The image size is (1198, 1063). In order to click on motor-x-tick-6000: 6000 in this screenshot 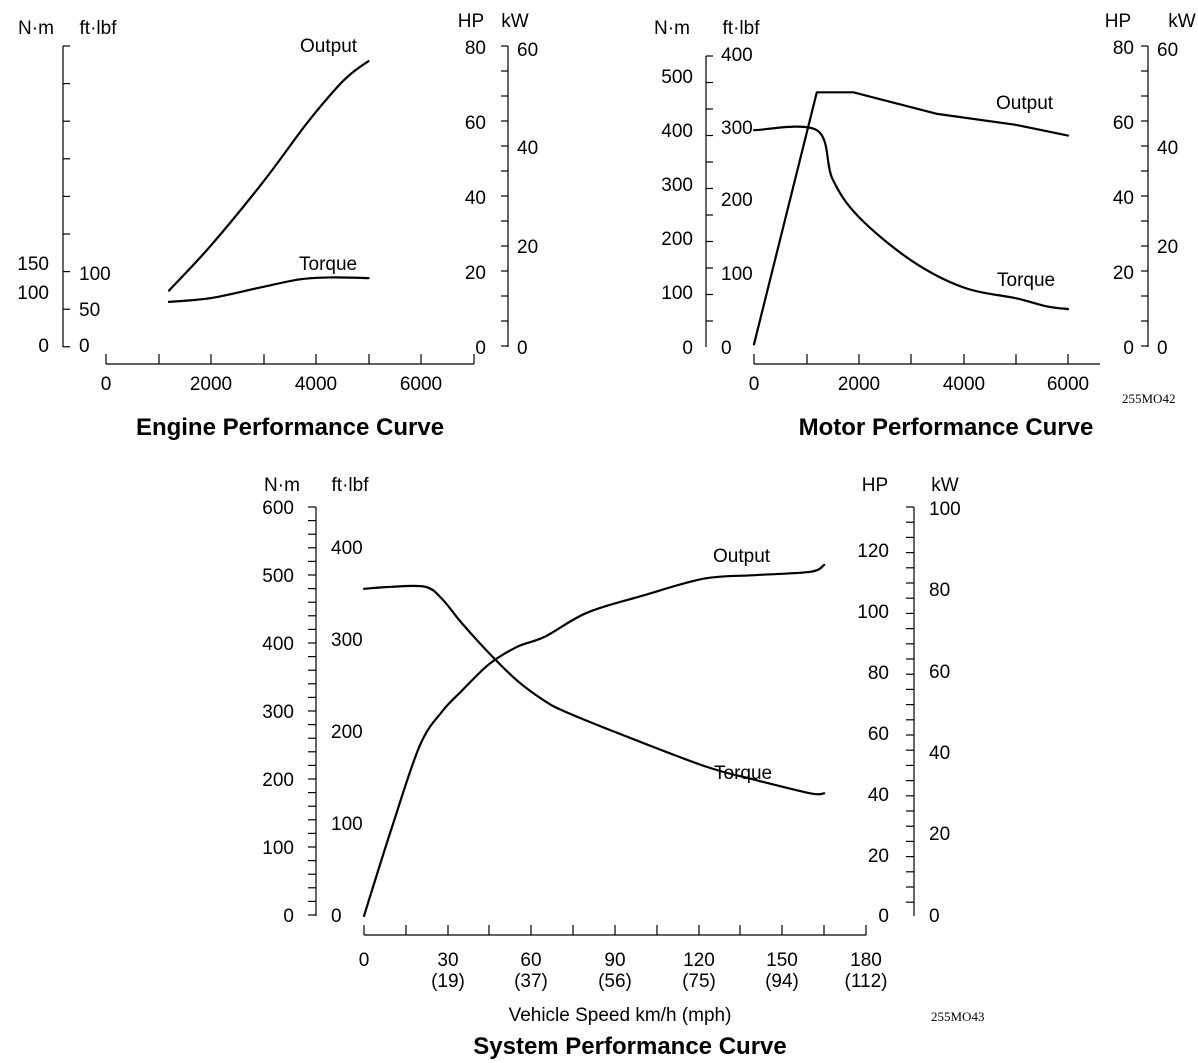, I will do `click(1068, 384)`.